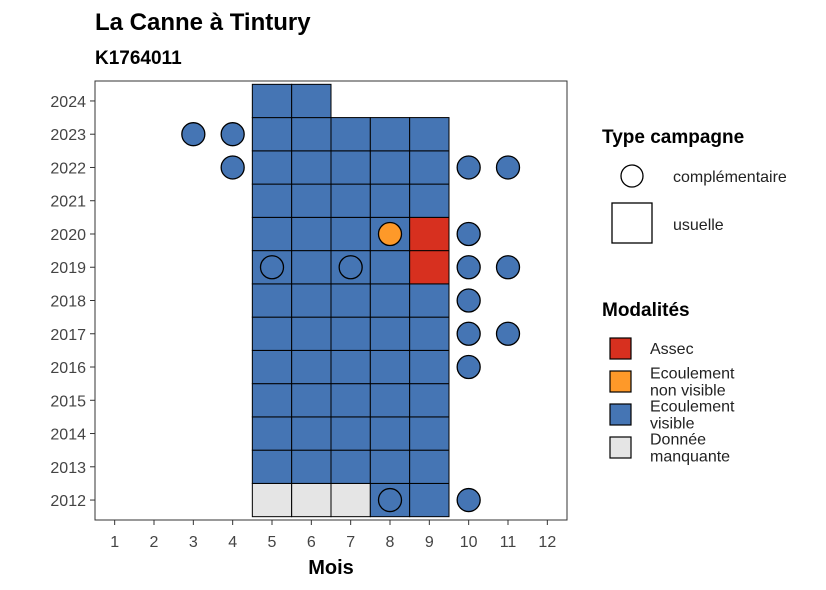 The height and width of the screenshot is (590, 826). What do you see at coordinates (350, 542) in the screenshot?
I see `x-tick-label: 7` at bounding box center [350, 542].